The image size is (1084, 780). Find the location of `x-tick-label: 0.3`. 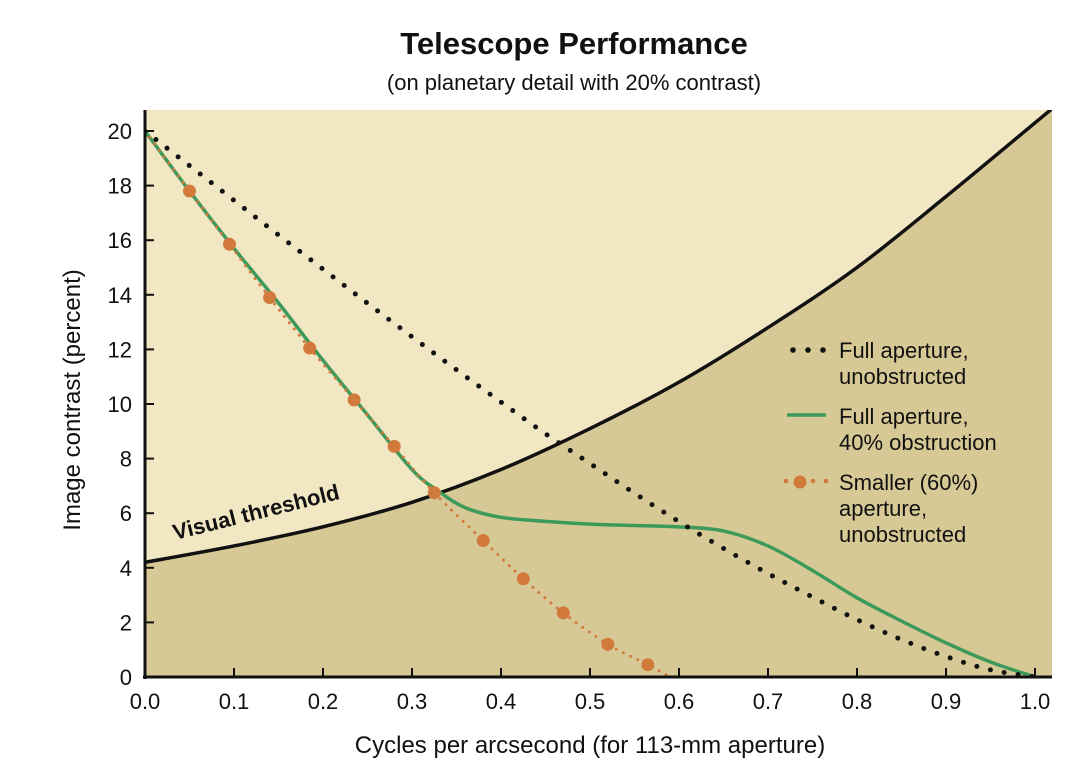

x-tick-label: 0.3 is located at coordinates (412, 701).